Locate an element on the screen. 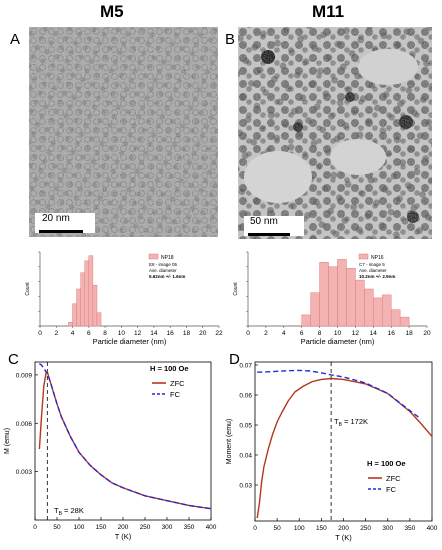 This screenshot has width=442, height=550. x-tick-label: 150 is located at coordinates (101, 527).